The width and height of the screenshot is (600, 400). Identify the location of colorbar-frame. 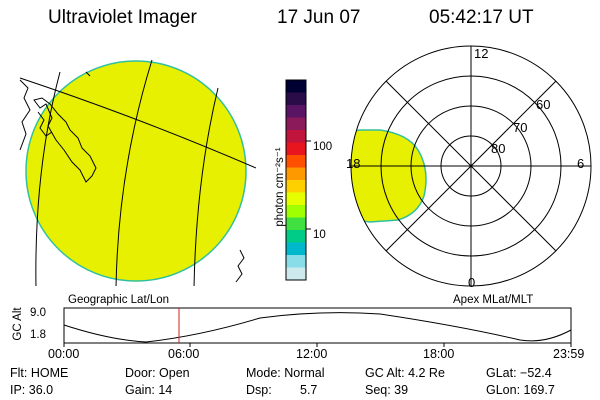
(296, 180).